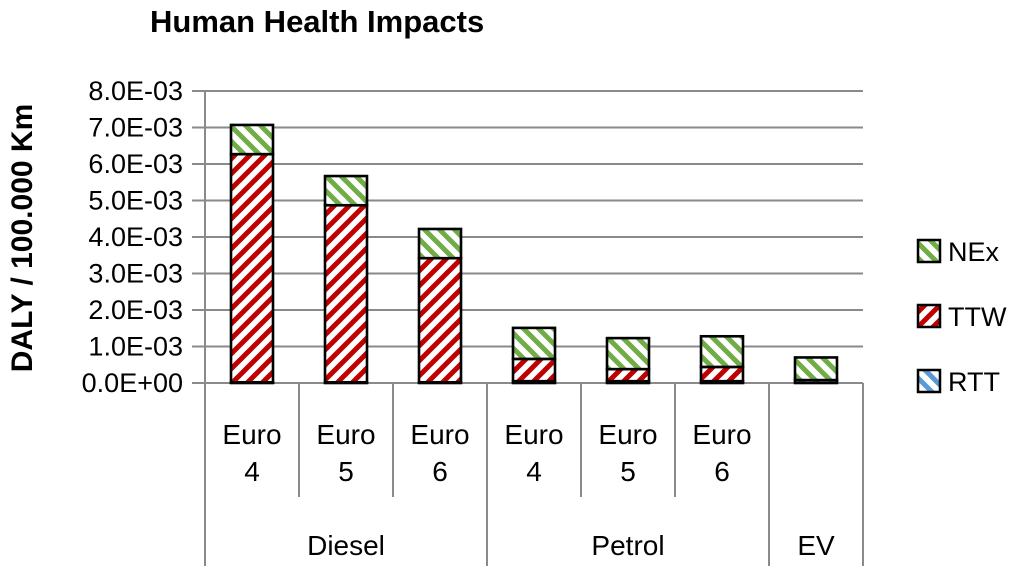  I want to click on legend-swatch-ttw, so click(929, 316).